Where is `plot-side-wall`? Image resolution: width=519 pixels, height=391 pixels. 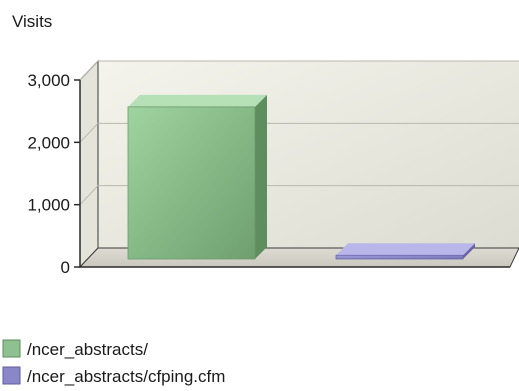 plot-side-wall is located at coordinates (89, 164).